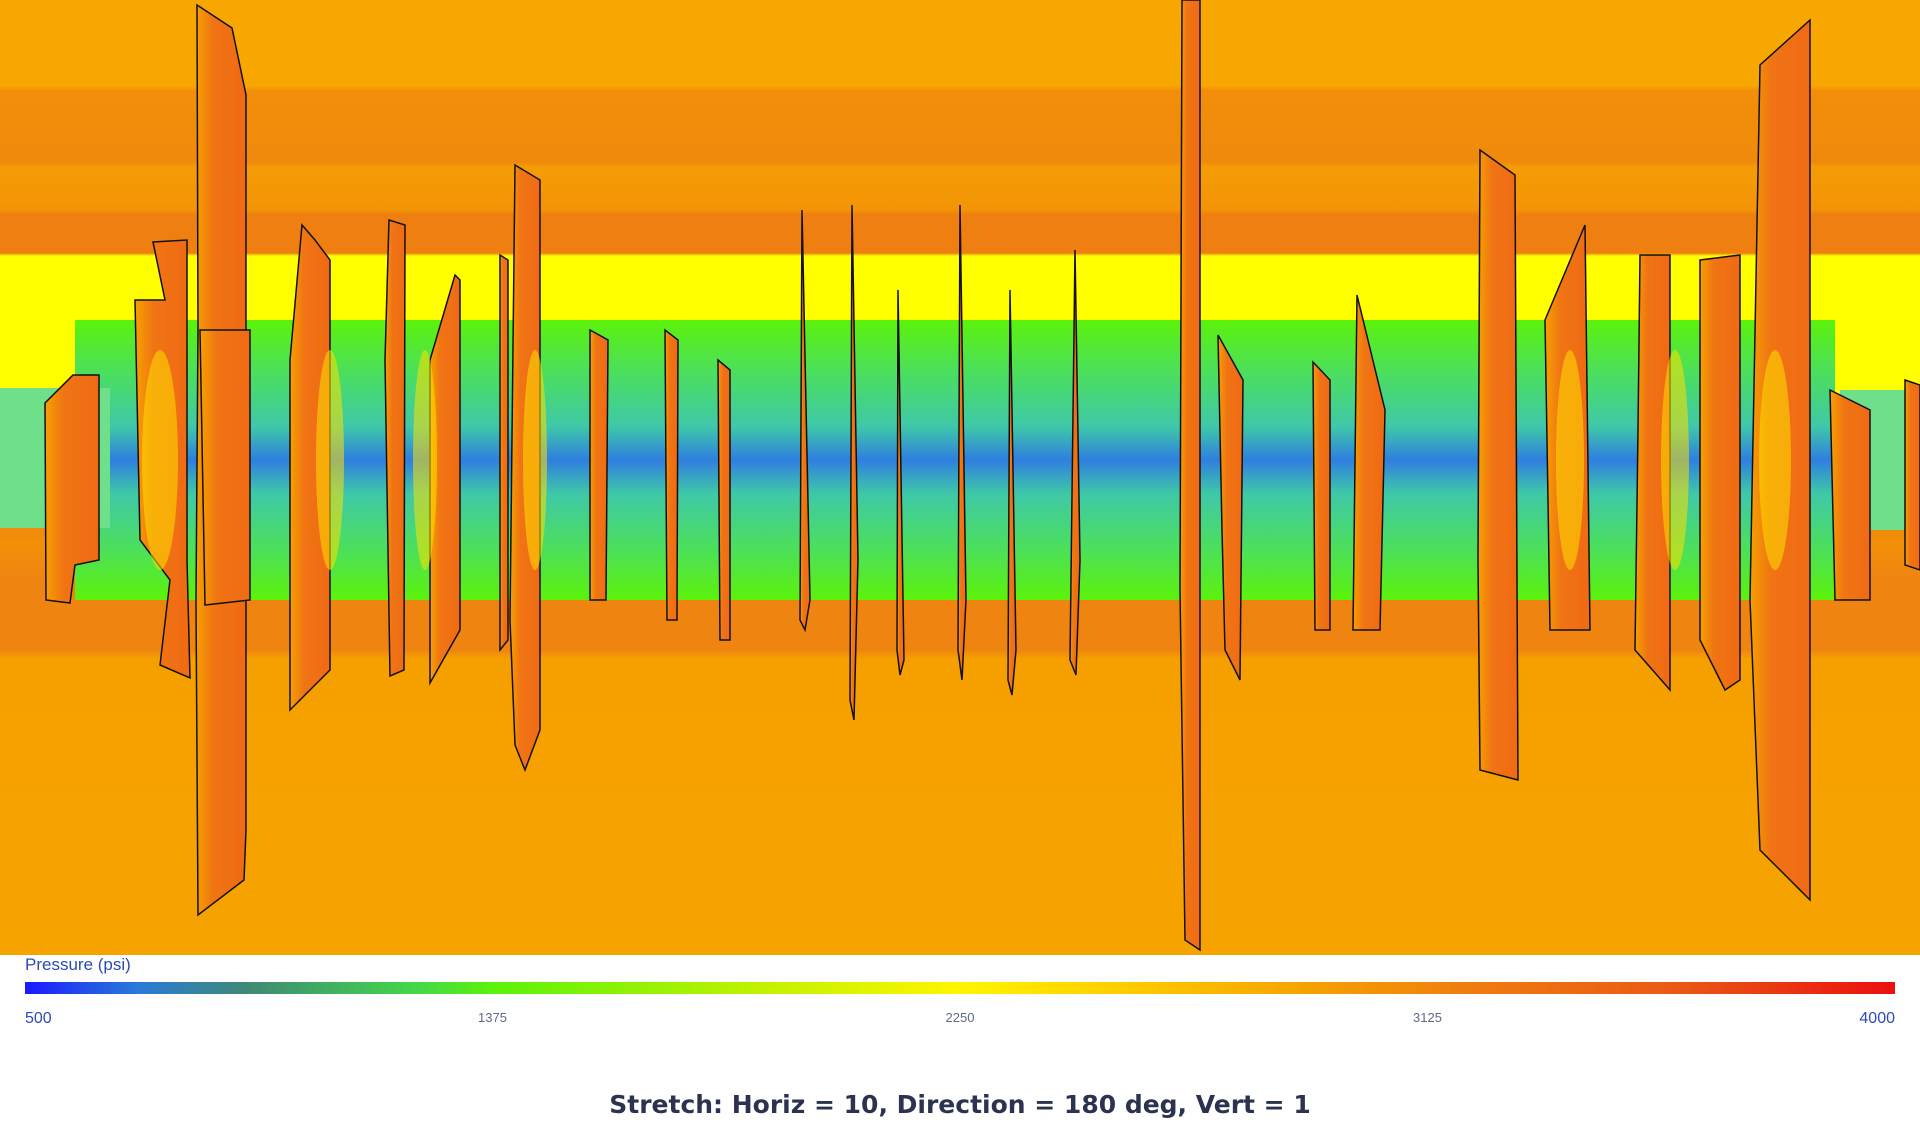 The height and width of the screenshot is (1140, 1920). I want to click on legend-colorbar, so click(960, 988).